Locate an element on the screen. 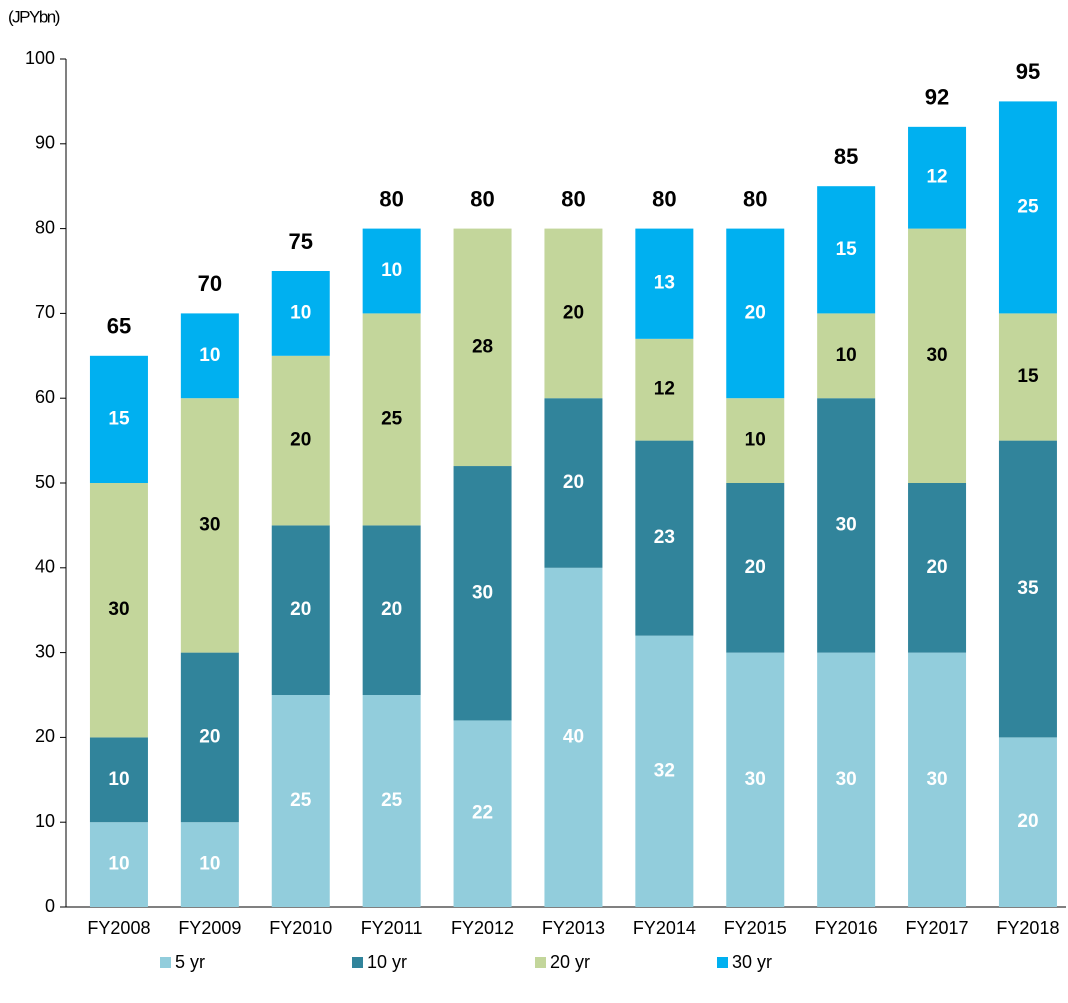  y-tick-label: 60 is located at coordinates (45, 397).